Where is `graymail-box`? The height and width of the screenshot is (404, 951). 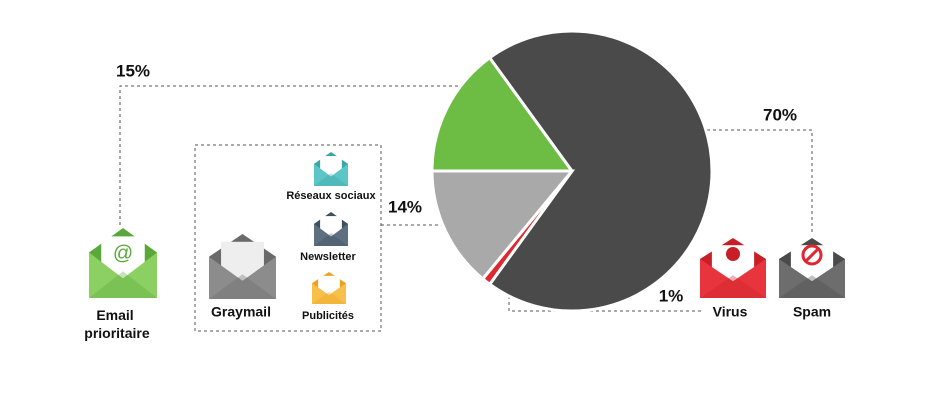 graymail-box is located at coordinates (288, 238).